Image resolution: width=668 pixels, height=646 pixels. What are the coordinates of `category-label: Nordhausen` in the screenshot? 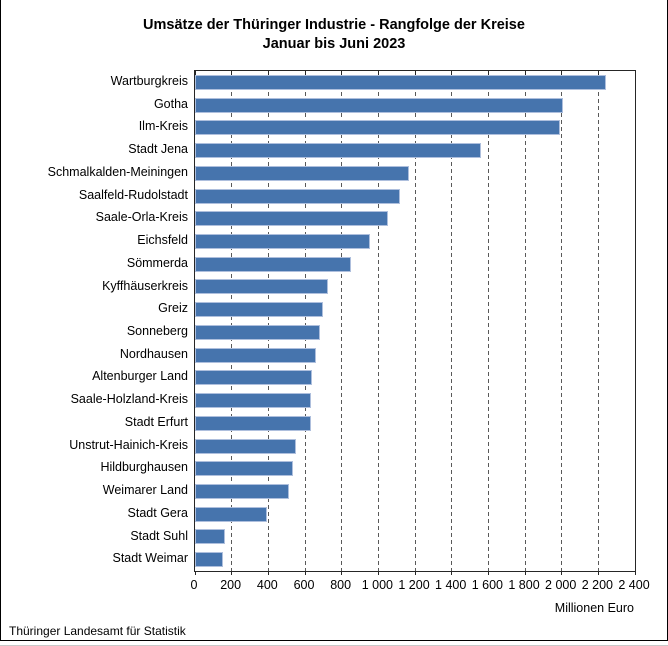 It's located at (153, 353).